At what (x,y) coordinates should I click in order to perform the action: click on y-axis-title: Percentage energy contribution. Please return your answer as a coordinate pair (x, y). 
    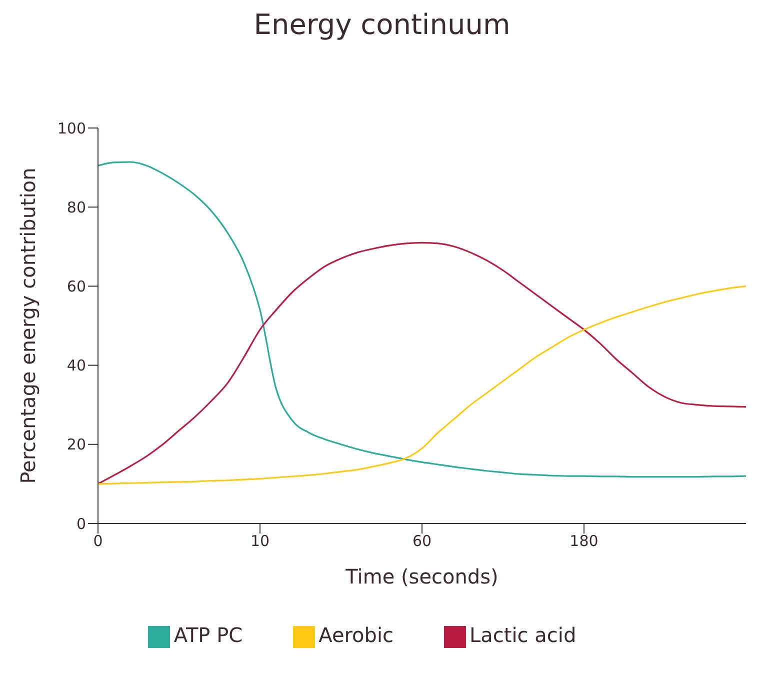
    Looking at the image, I should click on (28, 326).